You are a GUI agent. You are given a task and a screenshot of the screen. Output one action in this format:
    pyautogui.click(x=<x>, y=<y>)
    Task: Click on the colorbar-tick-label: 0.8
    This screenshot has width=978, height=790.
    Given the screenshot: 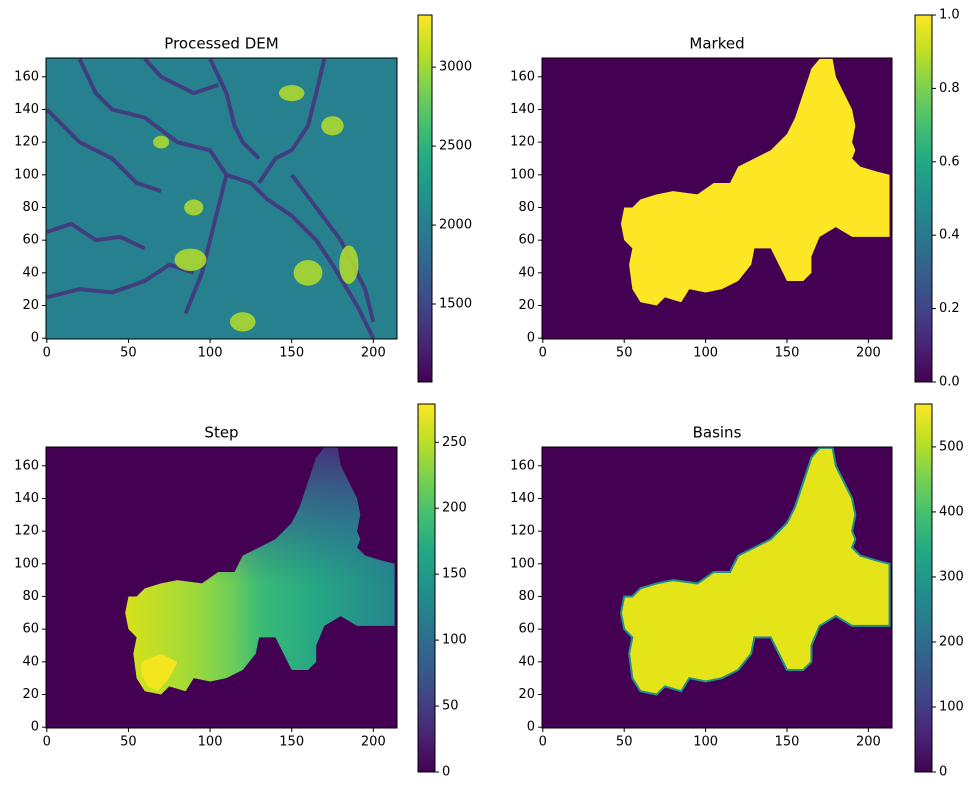 What is the action you would take?
    pyautogui.click(x=949, y=88)
    